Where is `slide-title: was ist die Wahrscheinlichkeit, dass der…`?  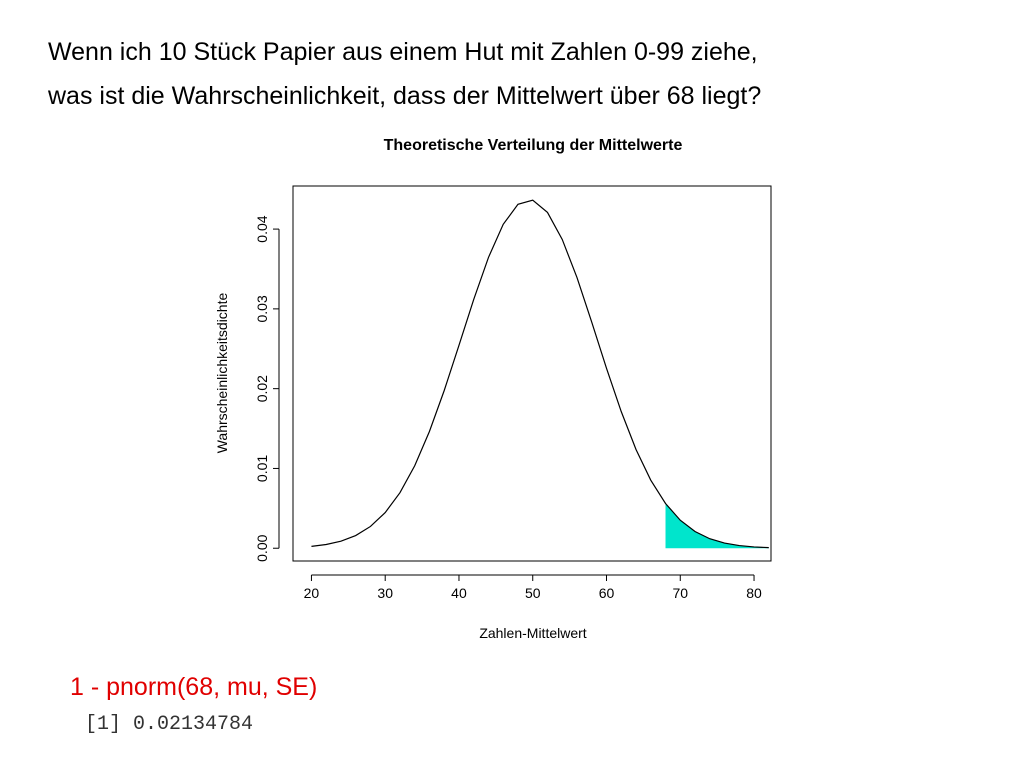 slide-title: was ist die Wahrscheinlichkeit, dass der… is located at coordinates (404, 96).